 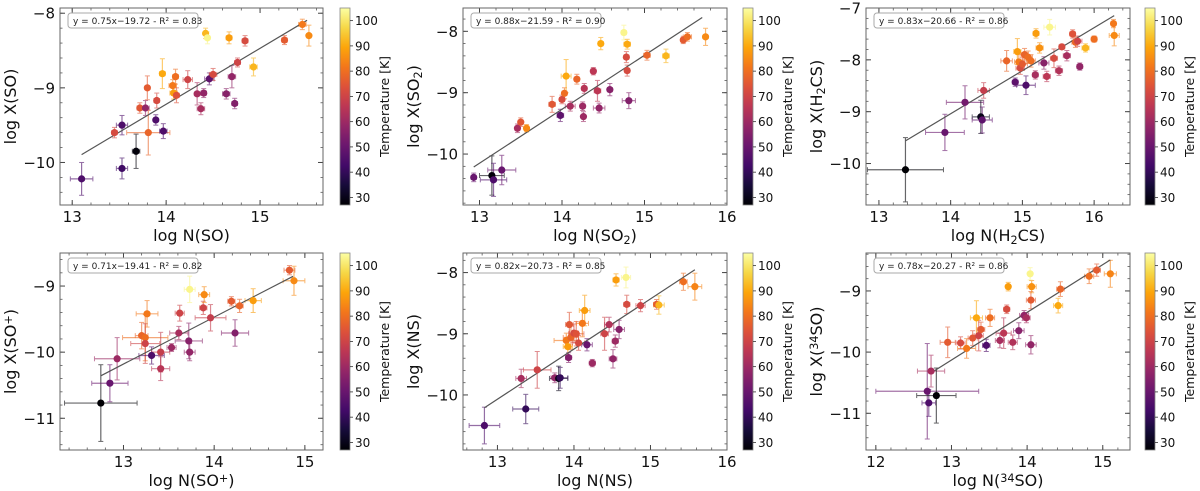 What do you see at coordinates (191, 235) in the screenshot?
I see `label-text: log N(SO)` at bounding box center [191, 235].